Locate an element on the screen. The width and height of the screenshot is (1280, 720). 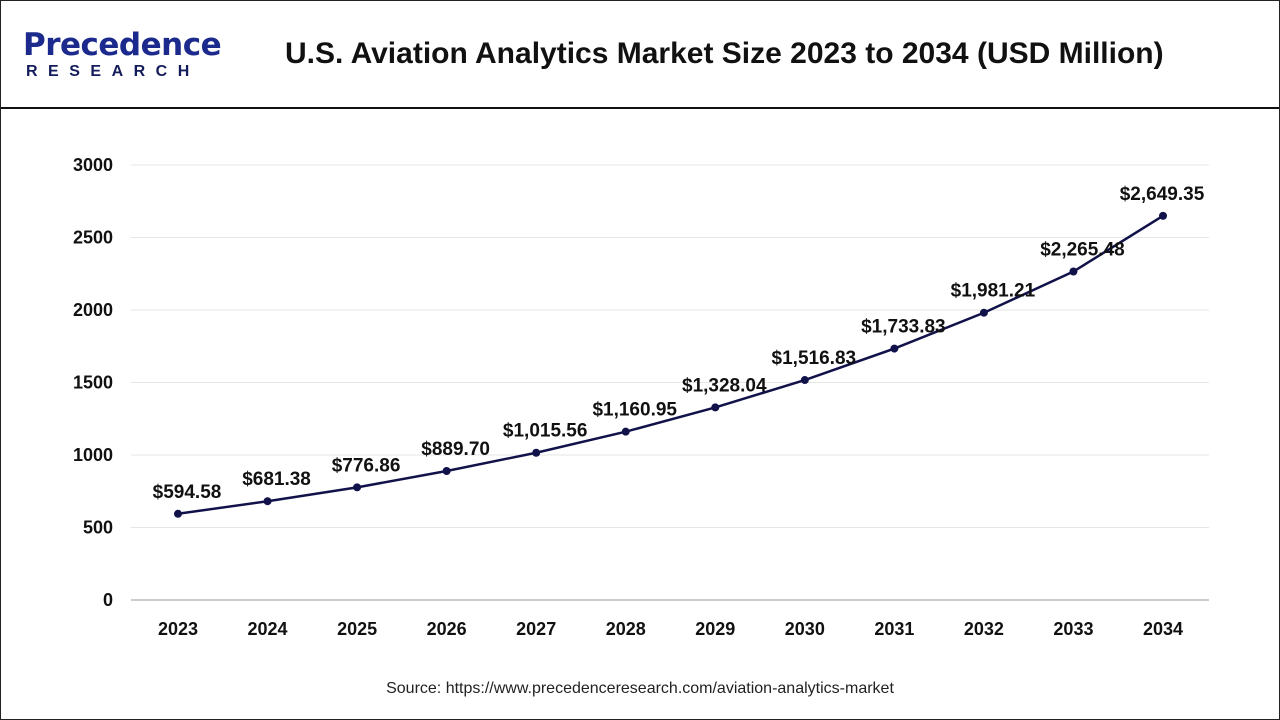
y-tick-label: 1000 is located at coordinates (93, 455).